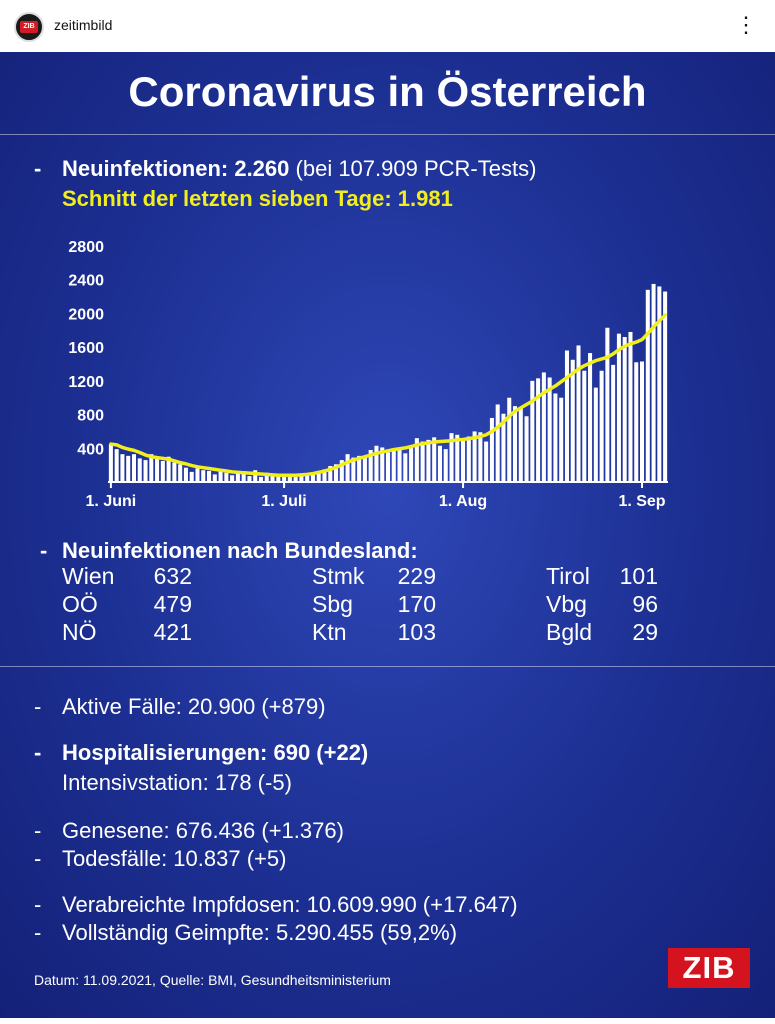 This screenshot has width=775, height=1024. I want to click on more-options-icon: ⋮, so click(746, 24).